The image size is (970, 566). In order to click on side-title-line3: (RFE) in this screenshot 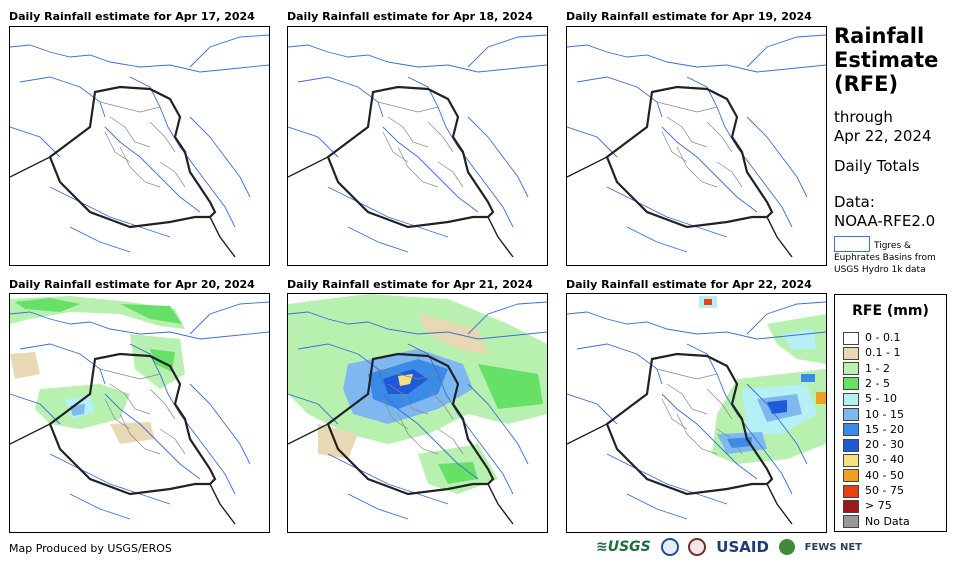, I will do `click(866, 84)`.